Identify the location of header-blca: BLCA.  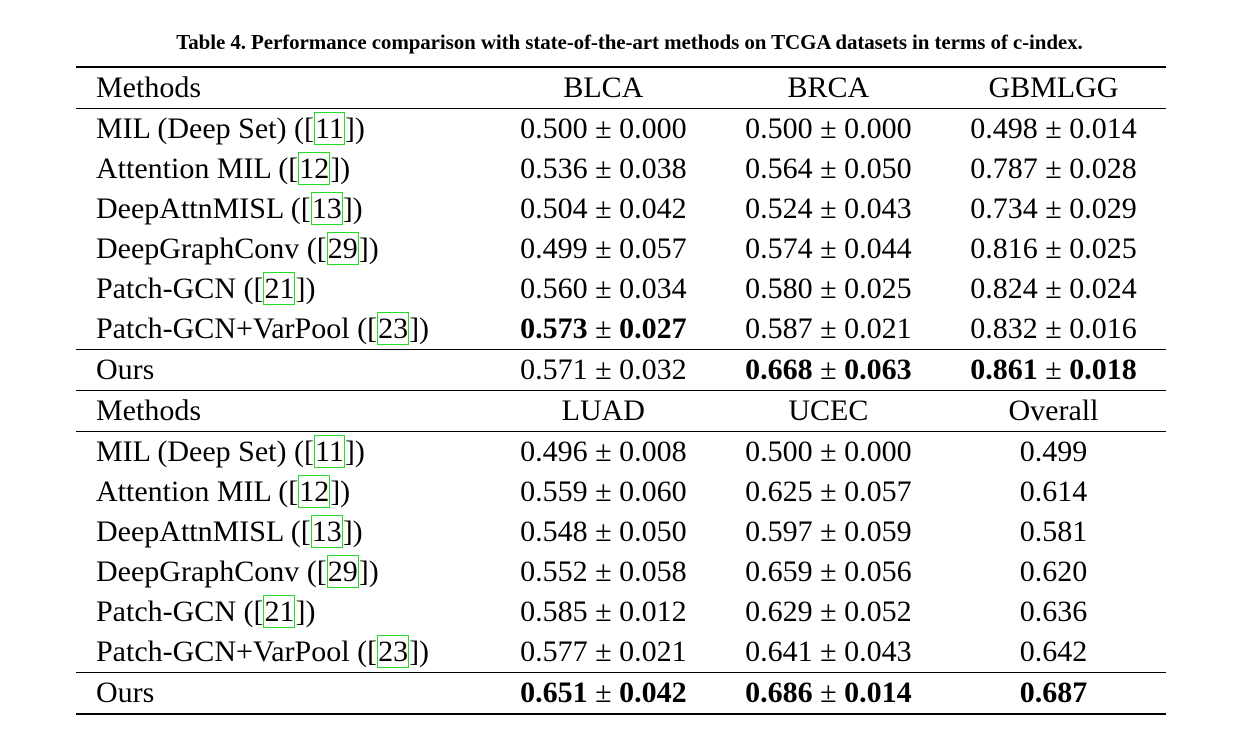
(603, 87).